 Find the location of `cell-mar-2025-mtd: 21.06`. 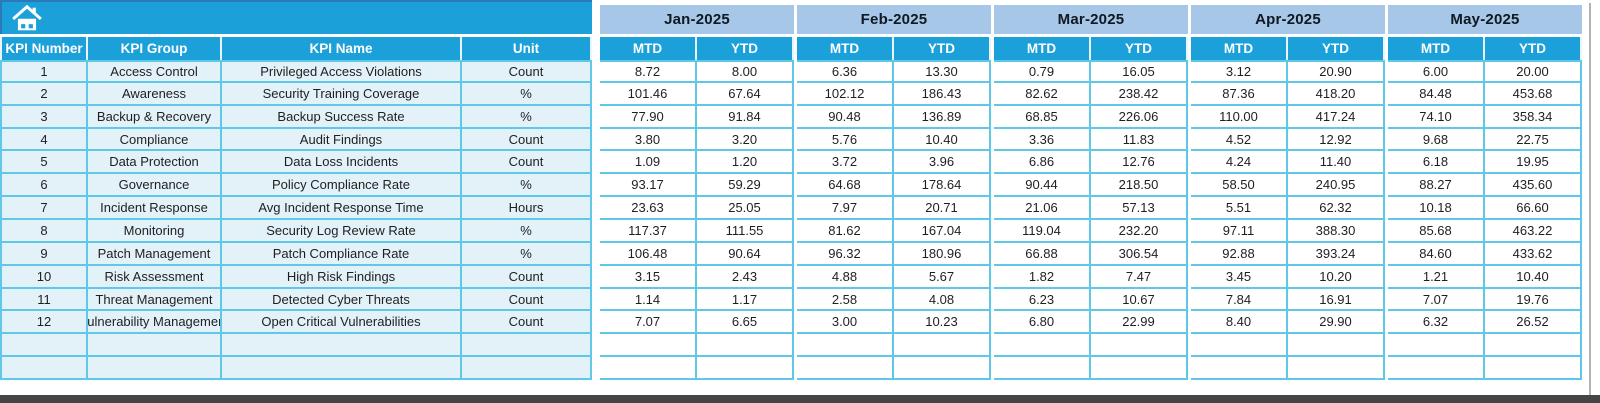

cell-mar-2025-mtd: 21.06 is located at coordinates (1042, 209).